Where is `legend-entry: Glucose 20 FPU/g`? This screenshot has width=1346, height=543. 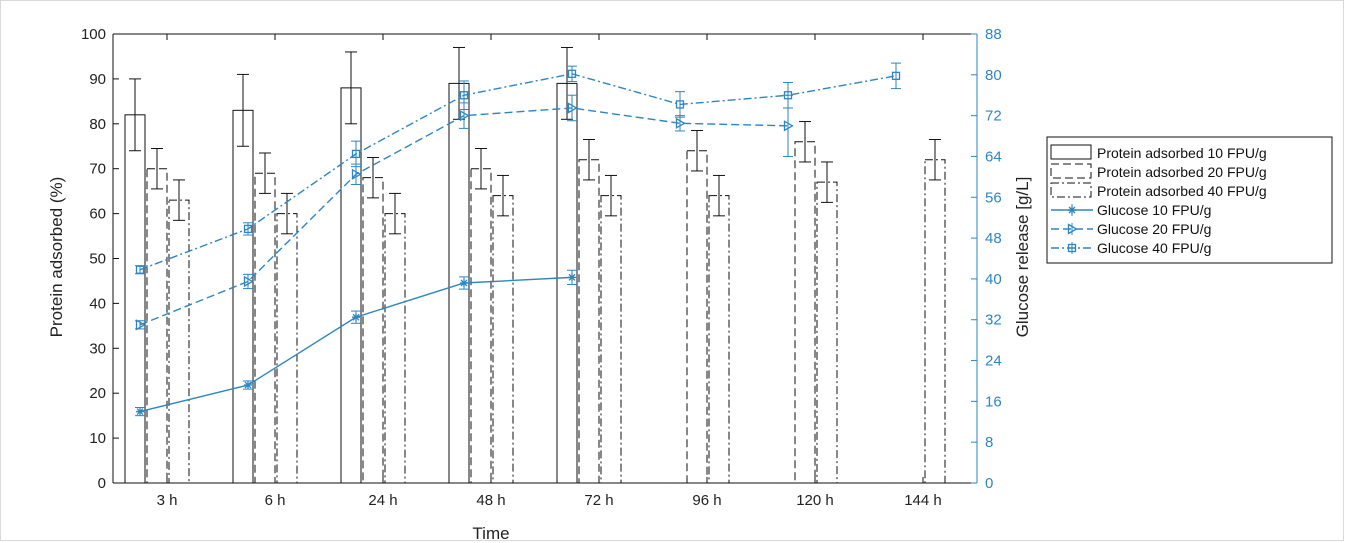
legend-entry: Glucose 20 FPU/g is located at coordinates (1131, 229).